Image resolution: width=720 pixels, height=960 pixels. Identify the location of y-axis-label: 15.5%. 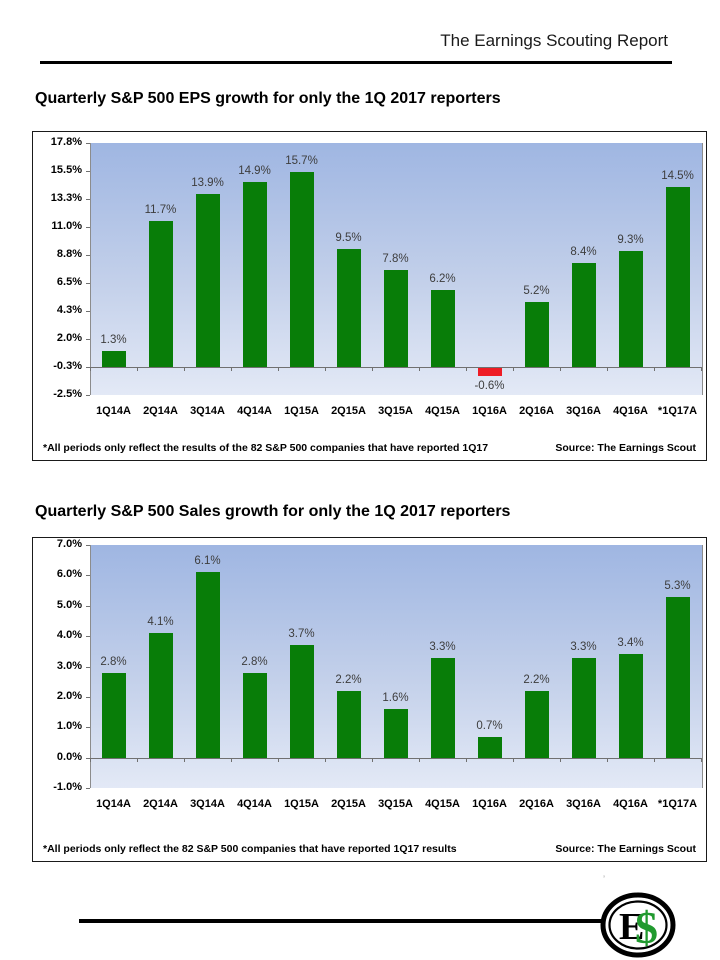
(66, 170).